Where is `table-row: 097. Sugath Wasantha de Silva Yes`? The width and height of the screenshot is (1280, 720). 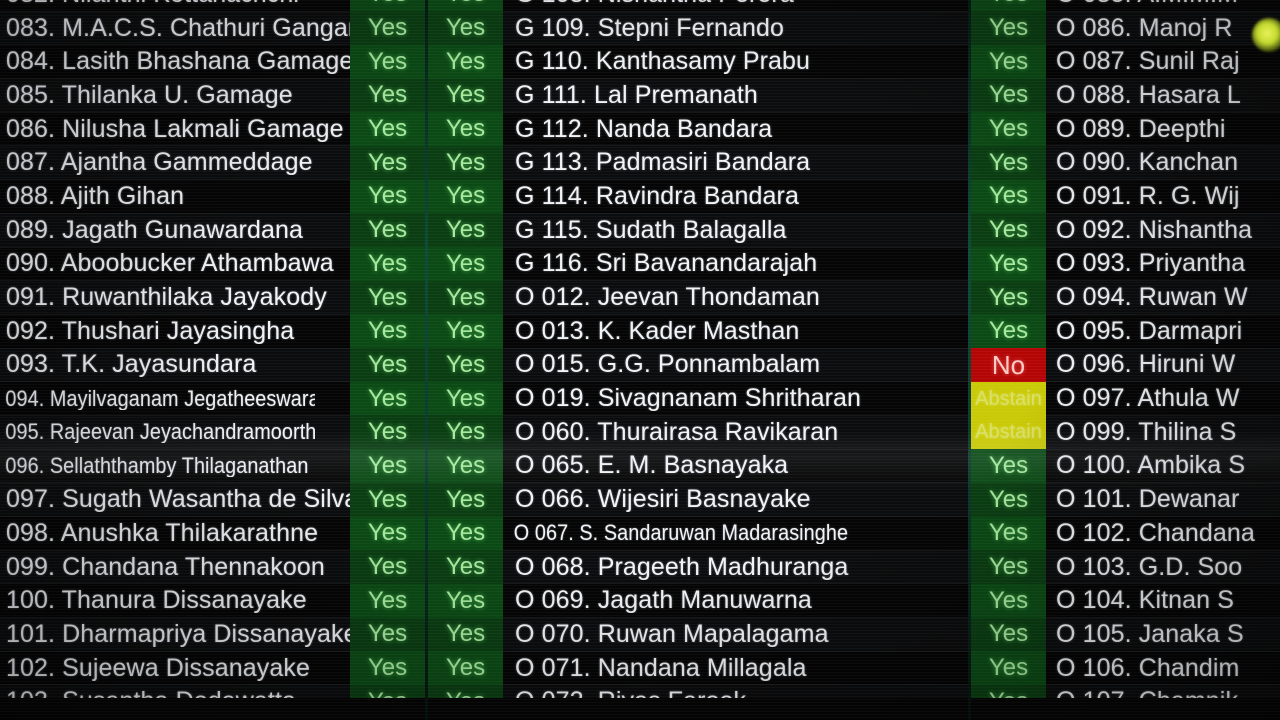 table-row: 097. Sugath Wasantha de Silva Yes is located at coordinates (212, 499).